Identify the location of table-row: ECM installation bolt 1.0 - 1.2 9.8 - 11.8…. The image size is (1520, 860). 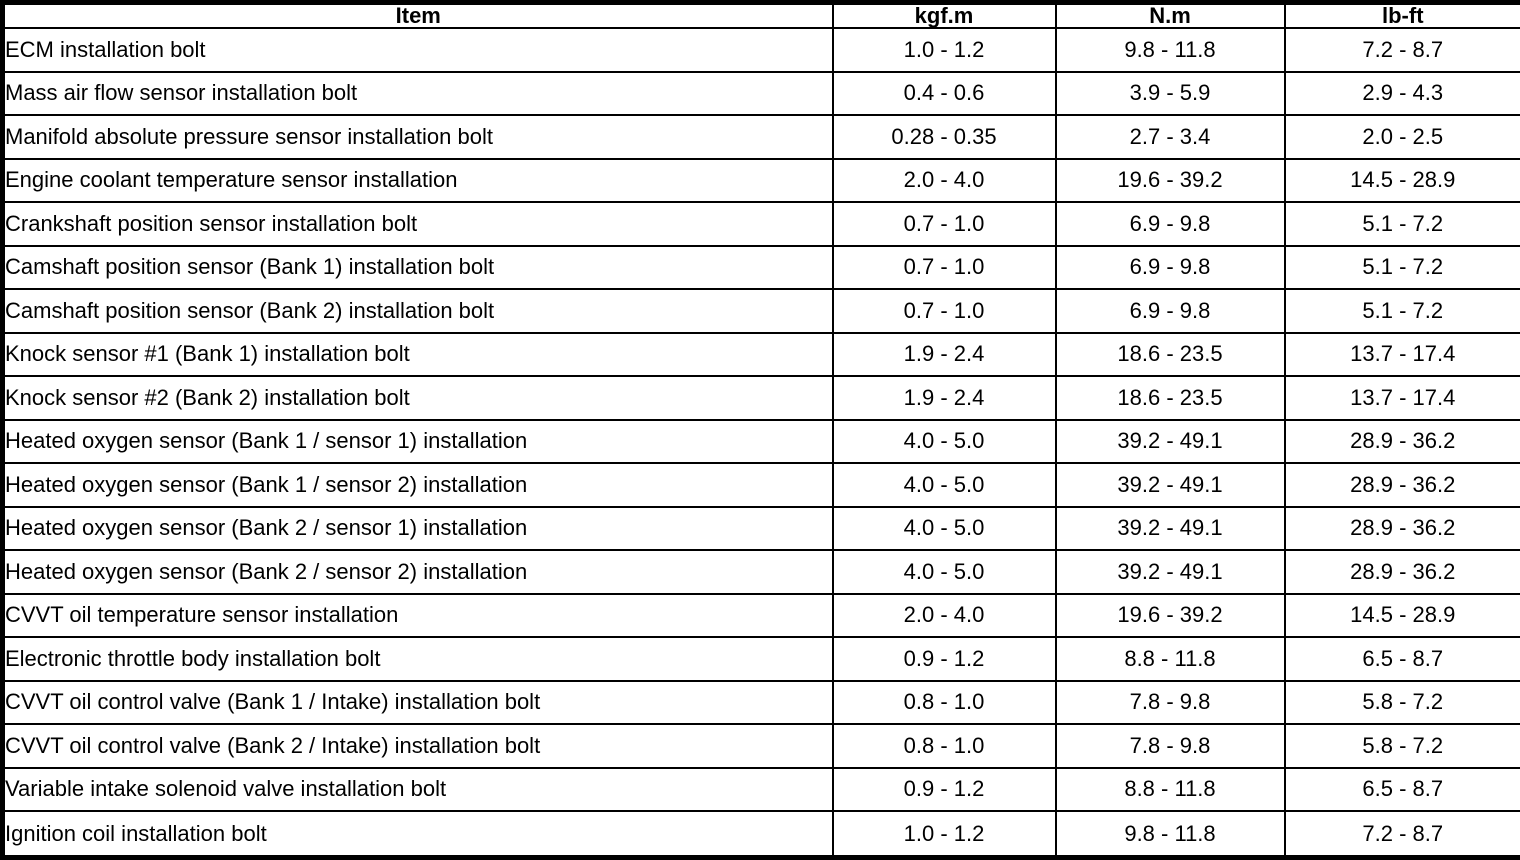
(760, 50).